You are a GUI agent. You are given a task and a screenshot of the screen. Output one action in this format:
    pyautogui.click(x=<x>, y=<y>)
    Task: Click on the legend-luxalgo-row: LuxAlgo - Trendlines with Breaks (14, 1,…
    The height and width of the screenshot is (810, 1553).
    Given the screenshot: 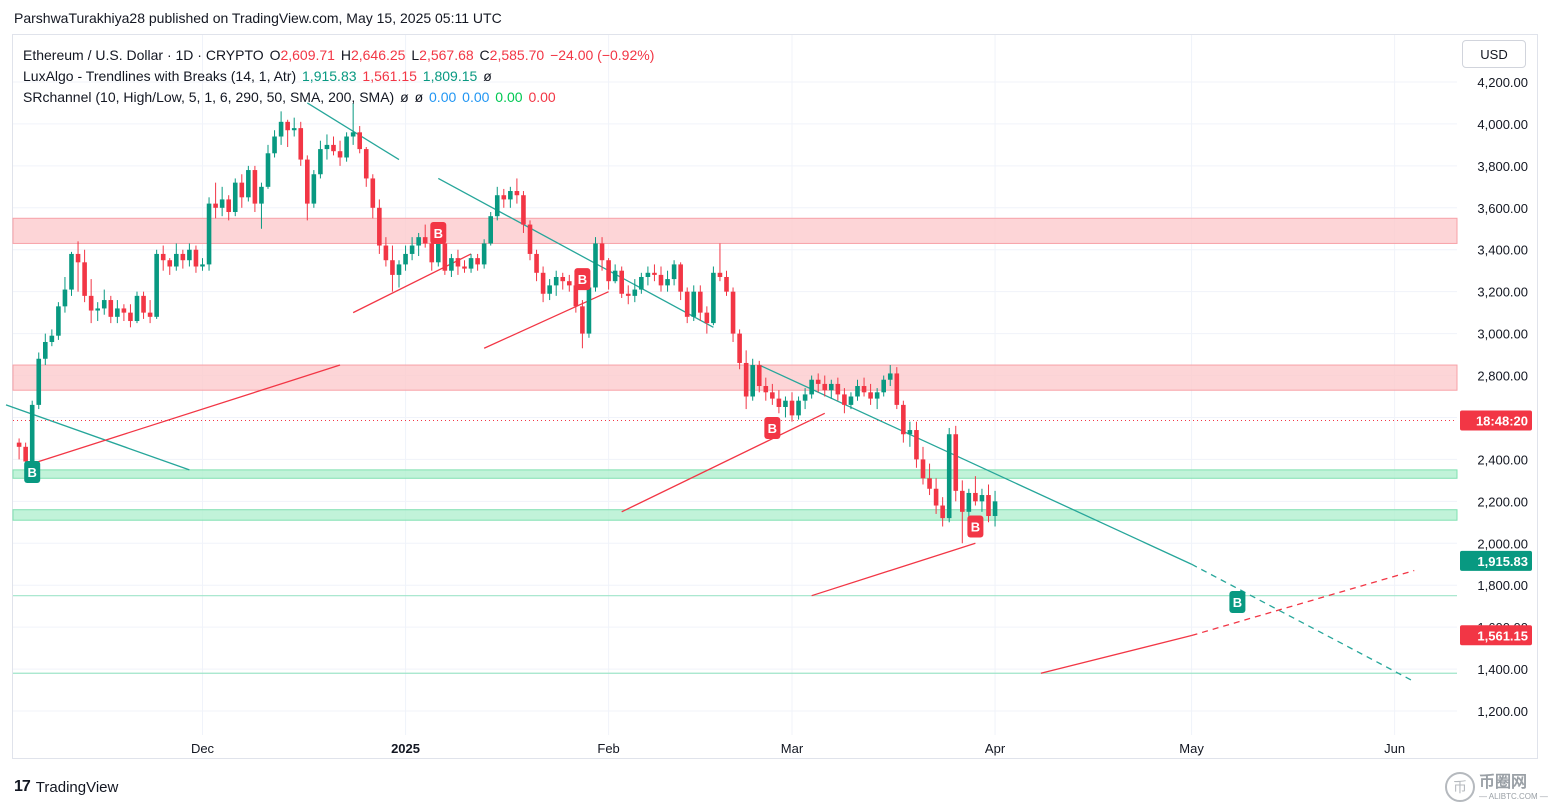 What is the action you would take?
    pyautogui.click(x=339, y=76)
    